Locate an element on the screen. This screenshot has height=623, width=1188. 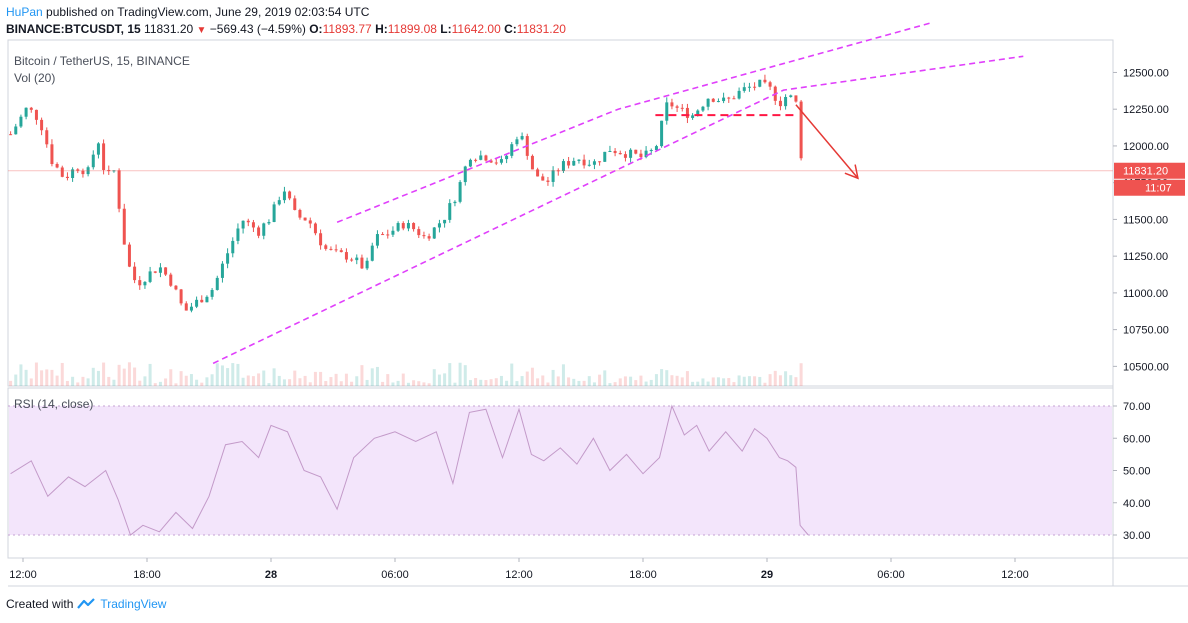
author-name: HuPan is located at coordinates (24, 12).